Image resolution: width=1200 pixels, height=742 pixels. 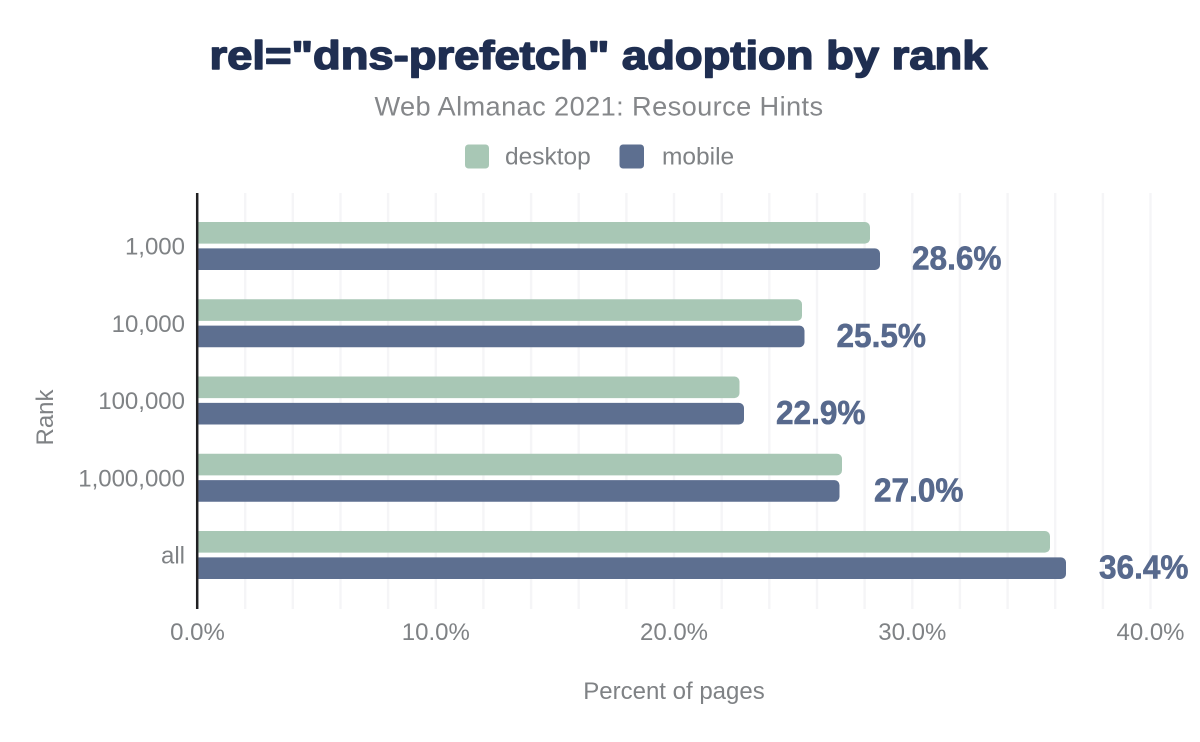 What do you see at coordinates (882, 335) in the screenshot?
I see `svg-text: 25.5%` at bounding box center [882, 335].